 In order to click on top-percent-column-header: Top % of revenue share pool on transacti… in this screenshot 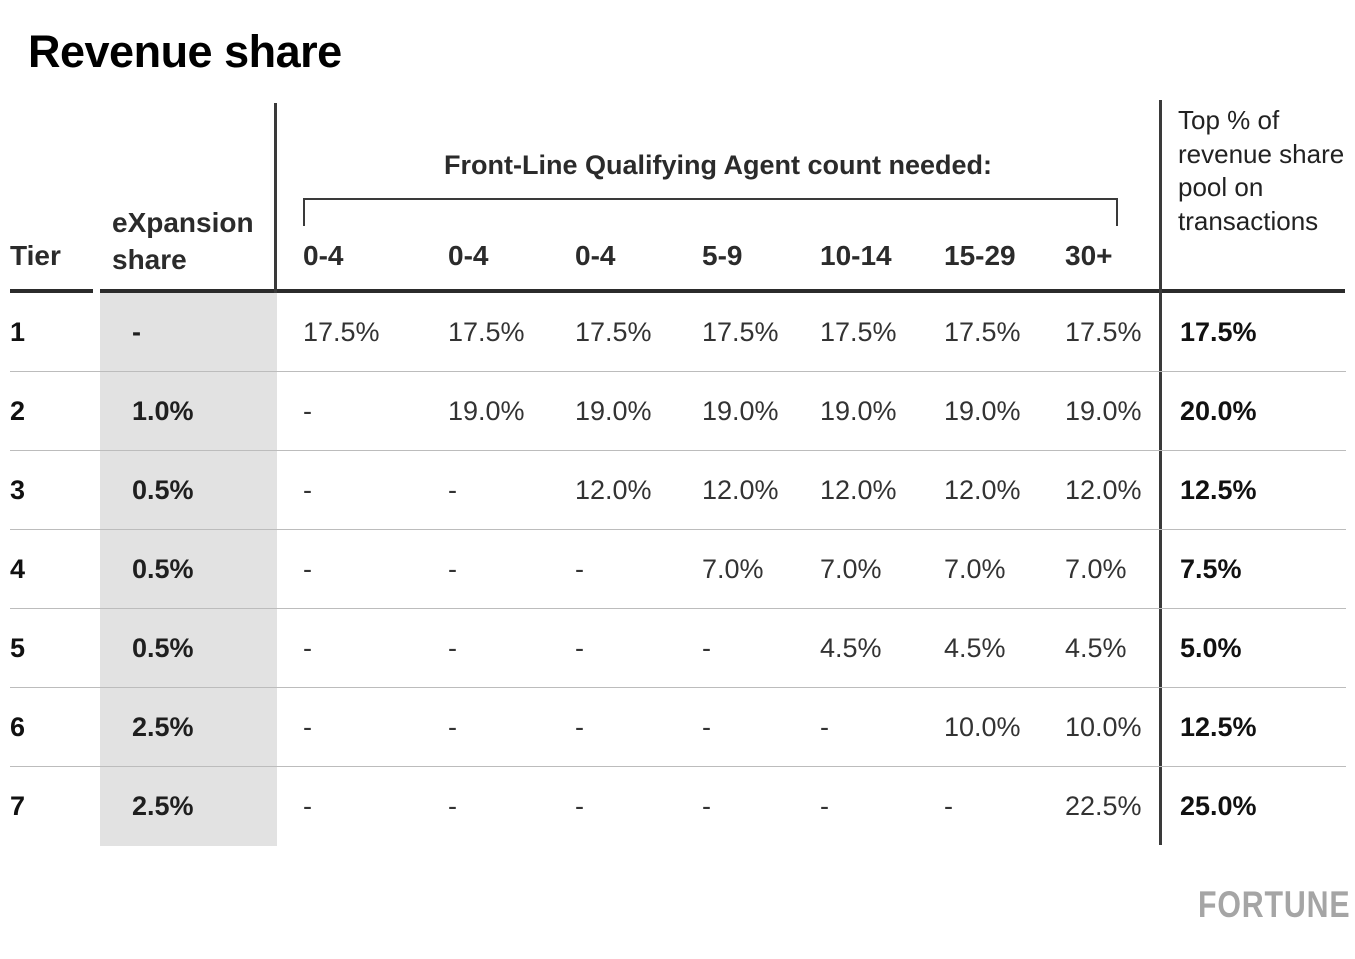, I will do `click(1261, 170)`.